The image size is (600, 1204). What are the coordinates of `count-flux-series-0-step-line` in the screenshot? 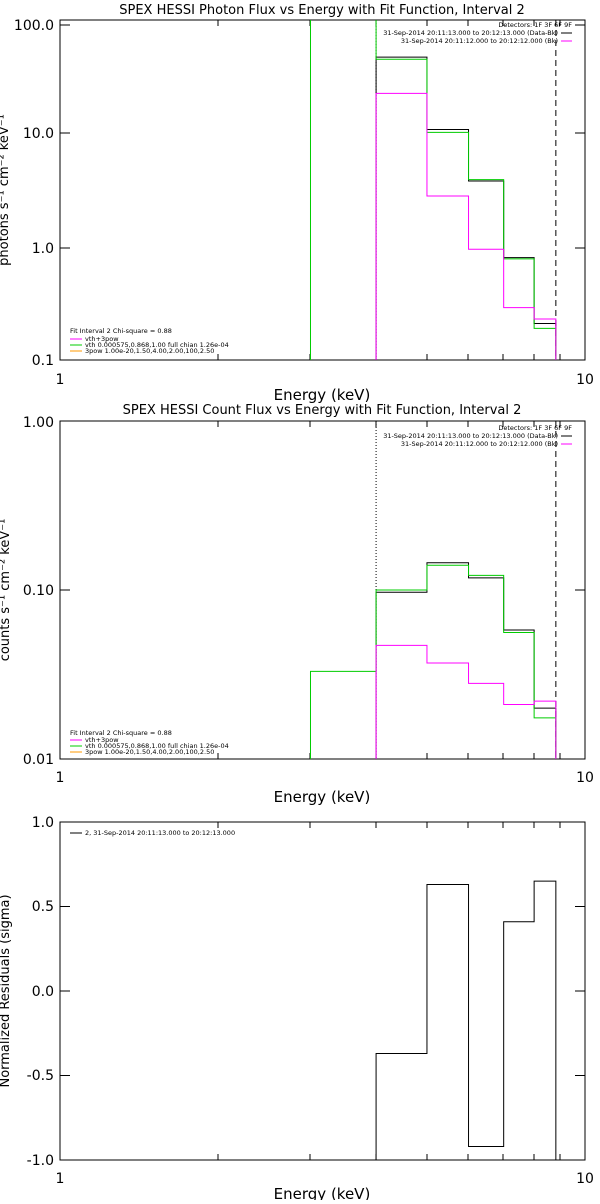 It's located at (466, 660).